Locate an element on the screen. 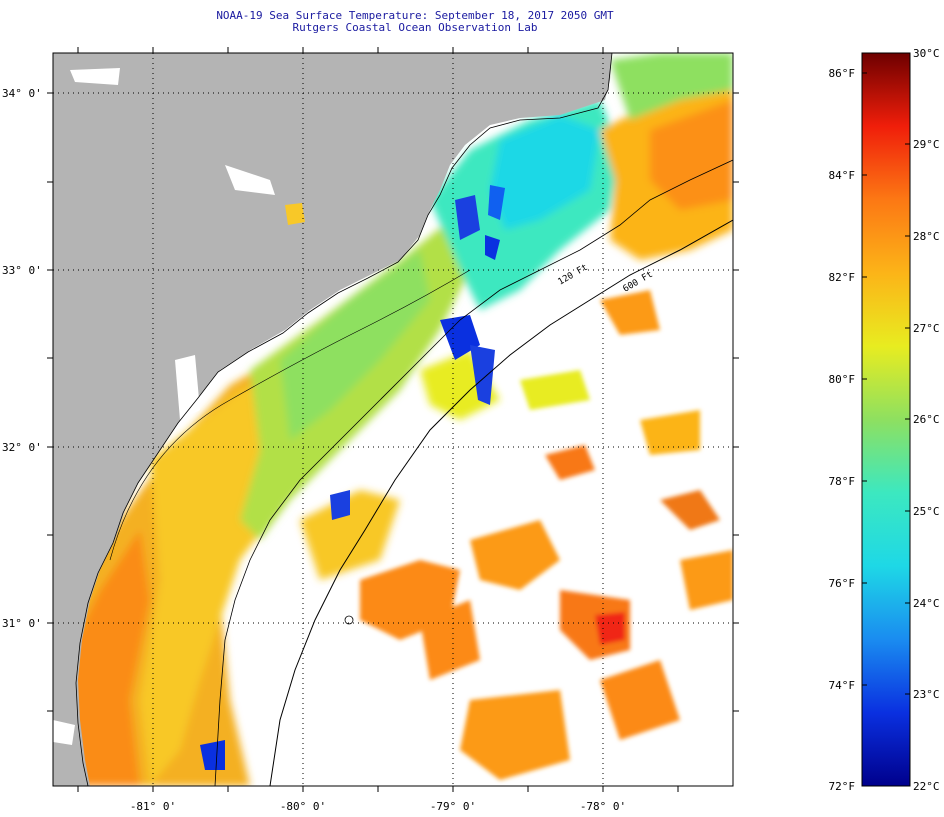  fahrenheit-ticks is located at coordinates (864, 379).